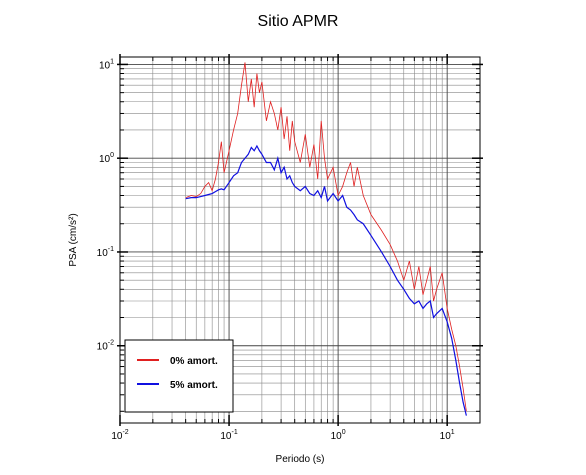 Image resolution: width=586 pixels, height=475 pixels. What do you see at coordinates (194, 385) in the screenshot?
I see `legend-label: 5% amort.` at bounding box center [194, 385].